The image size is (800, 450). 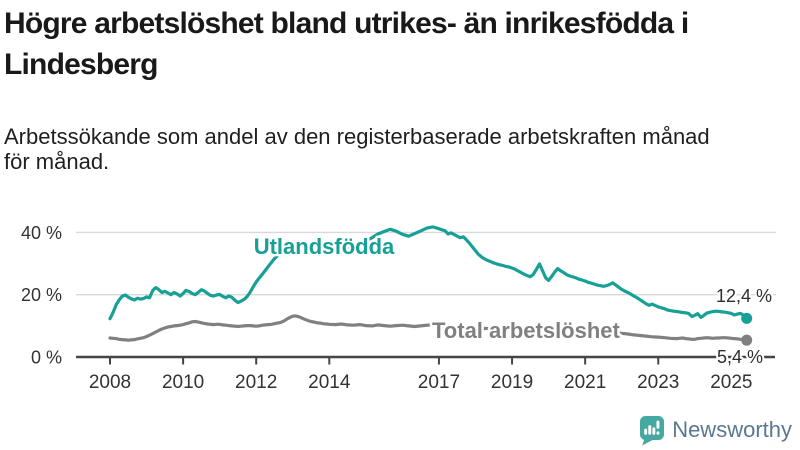 I want to click on page-title-line-2: Lindesberg, so click(x=81, y=64).